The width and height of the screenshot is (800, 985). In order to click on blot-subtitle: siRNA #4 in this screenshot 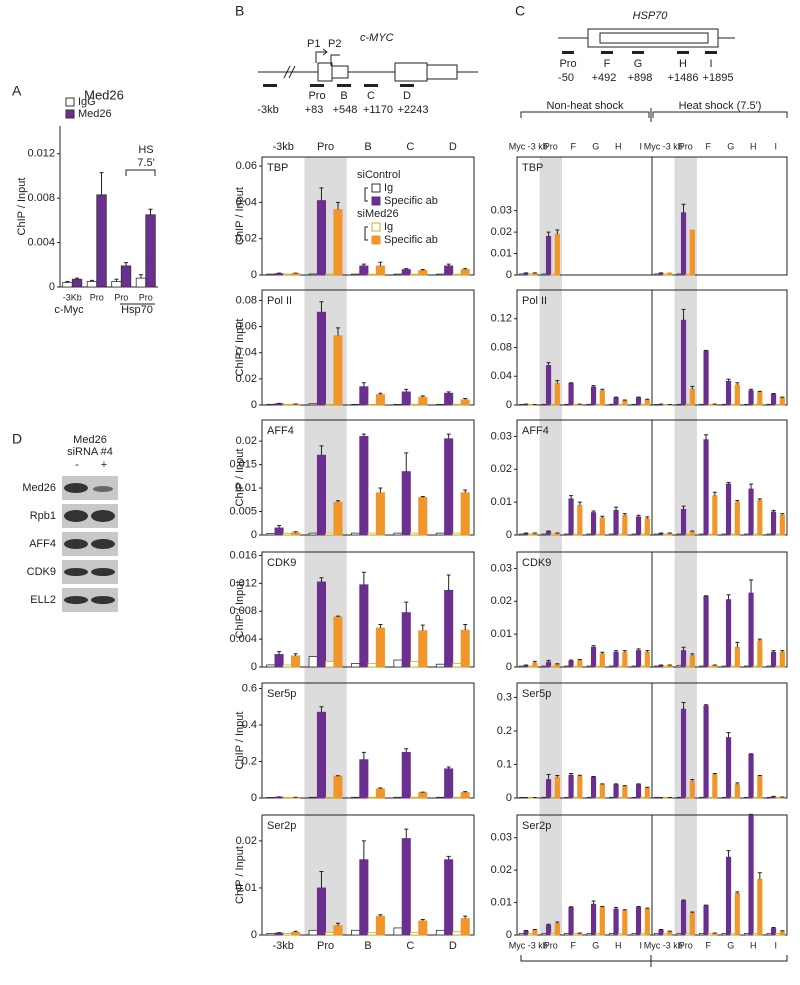, I will do `click(90, 452)`.